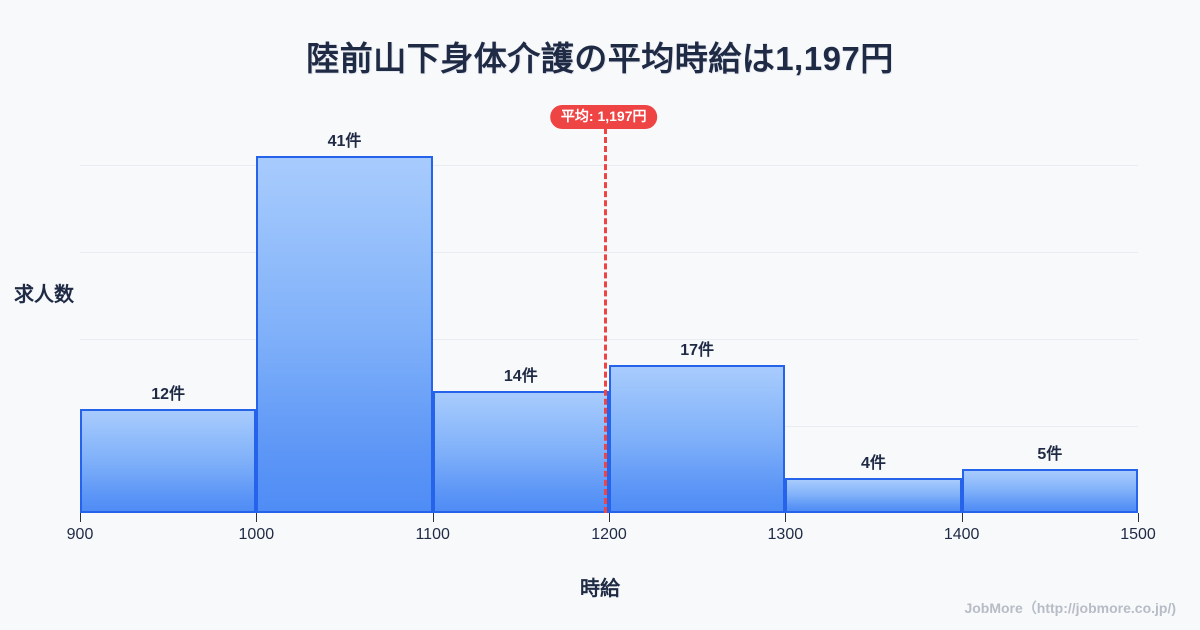 The height and width of the screenshot is (630, 1200). What do you see at coordinates (1050, 455) in the screenshot?
I see `bar-value-label: 5件` at bounding box center [1050, 455].